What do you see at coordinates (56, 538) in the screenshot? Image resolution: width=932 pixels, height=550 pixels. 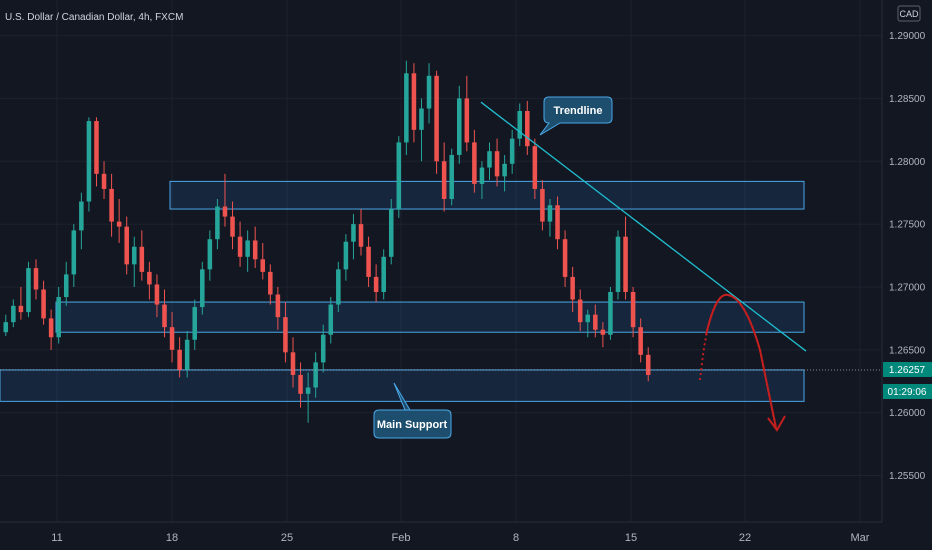 I see `time-tick-label: 11` at bounding box center [56, 538].